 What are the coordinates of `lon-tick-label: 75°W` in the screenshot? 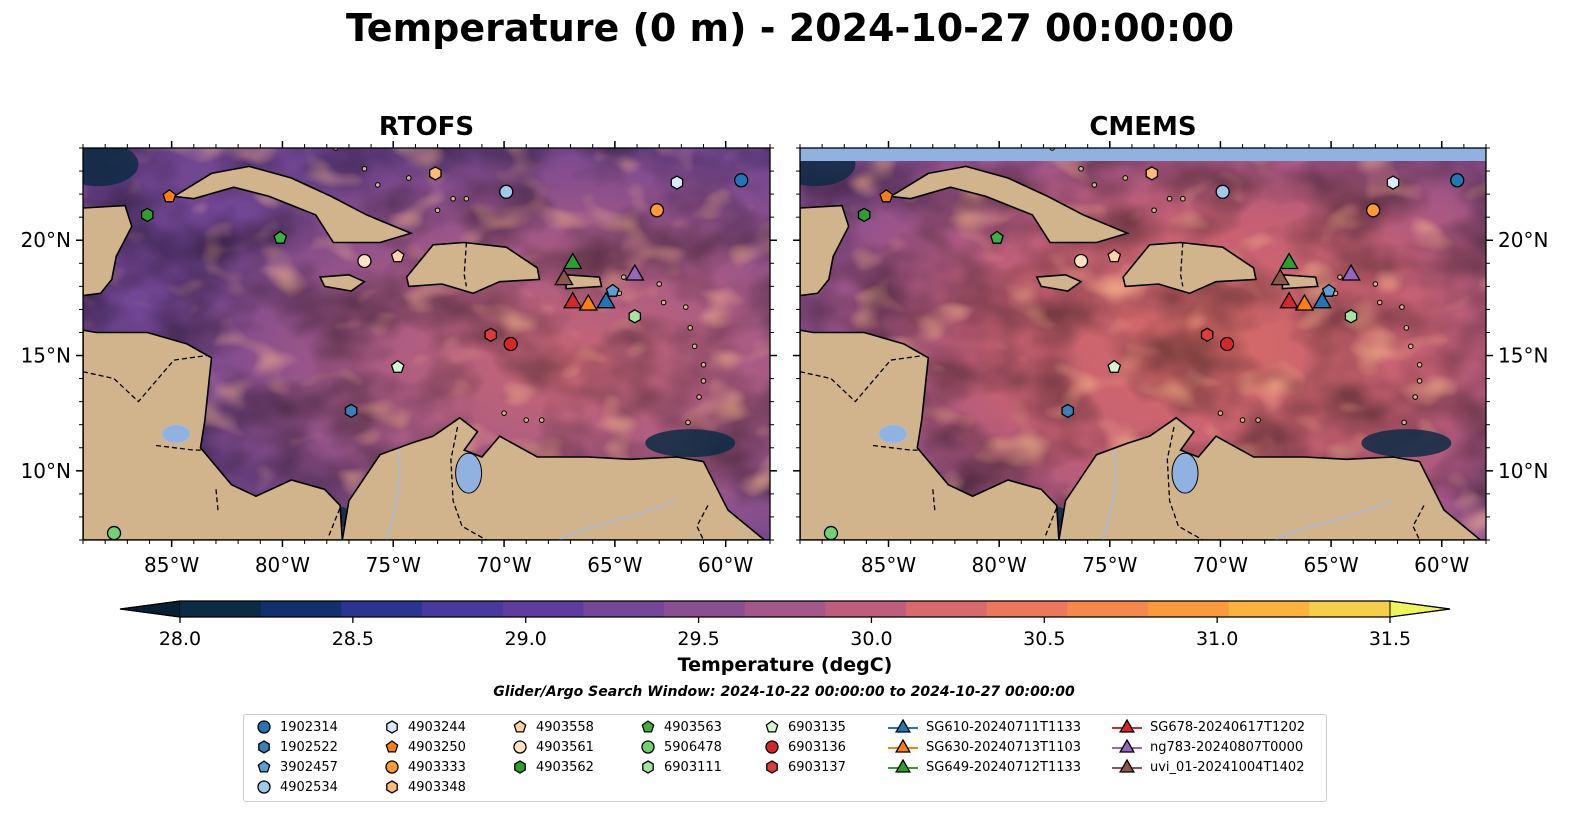 It's located at (393, 565).